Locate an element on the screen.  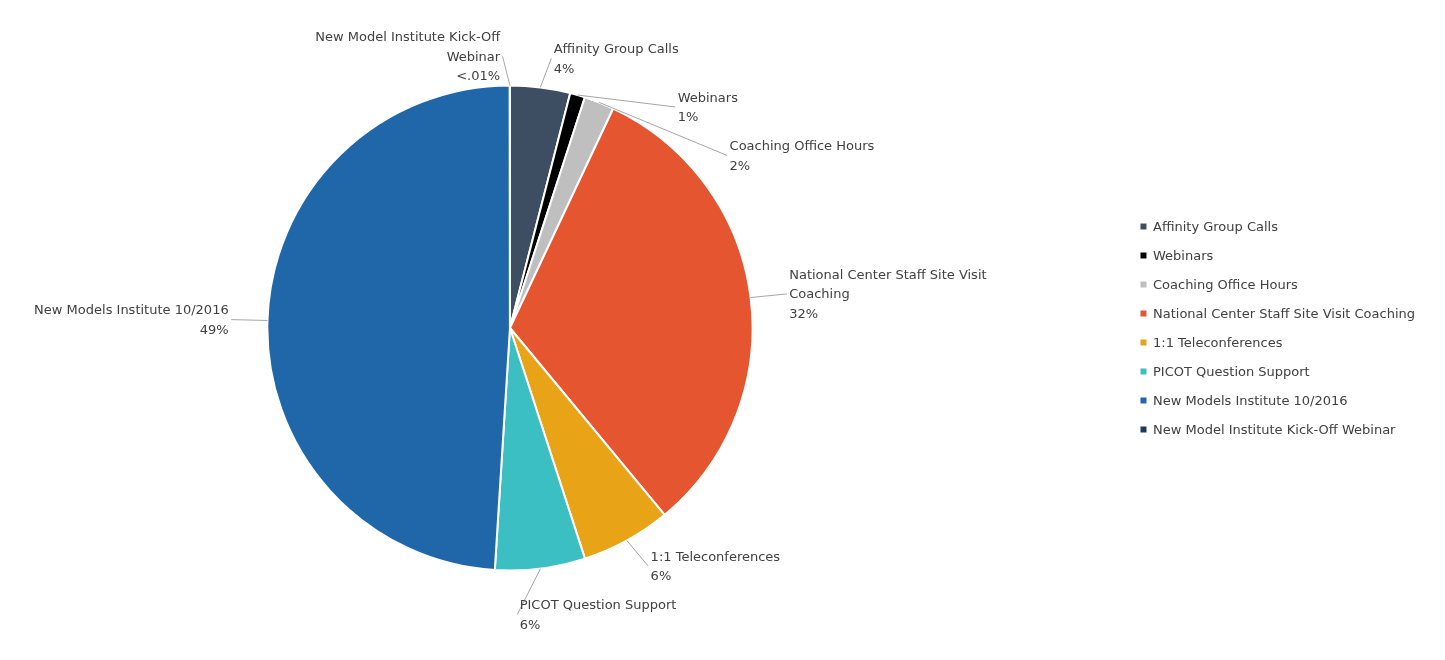
data-label: 49% is located at coordinates (214, 329).